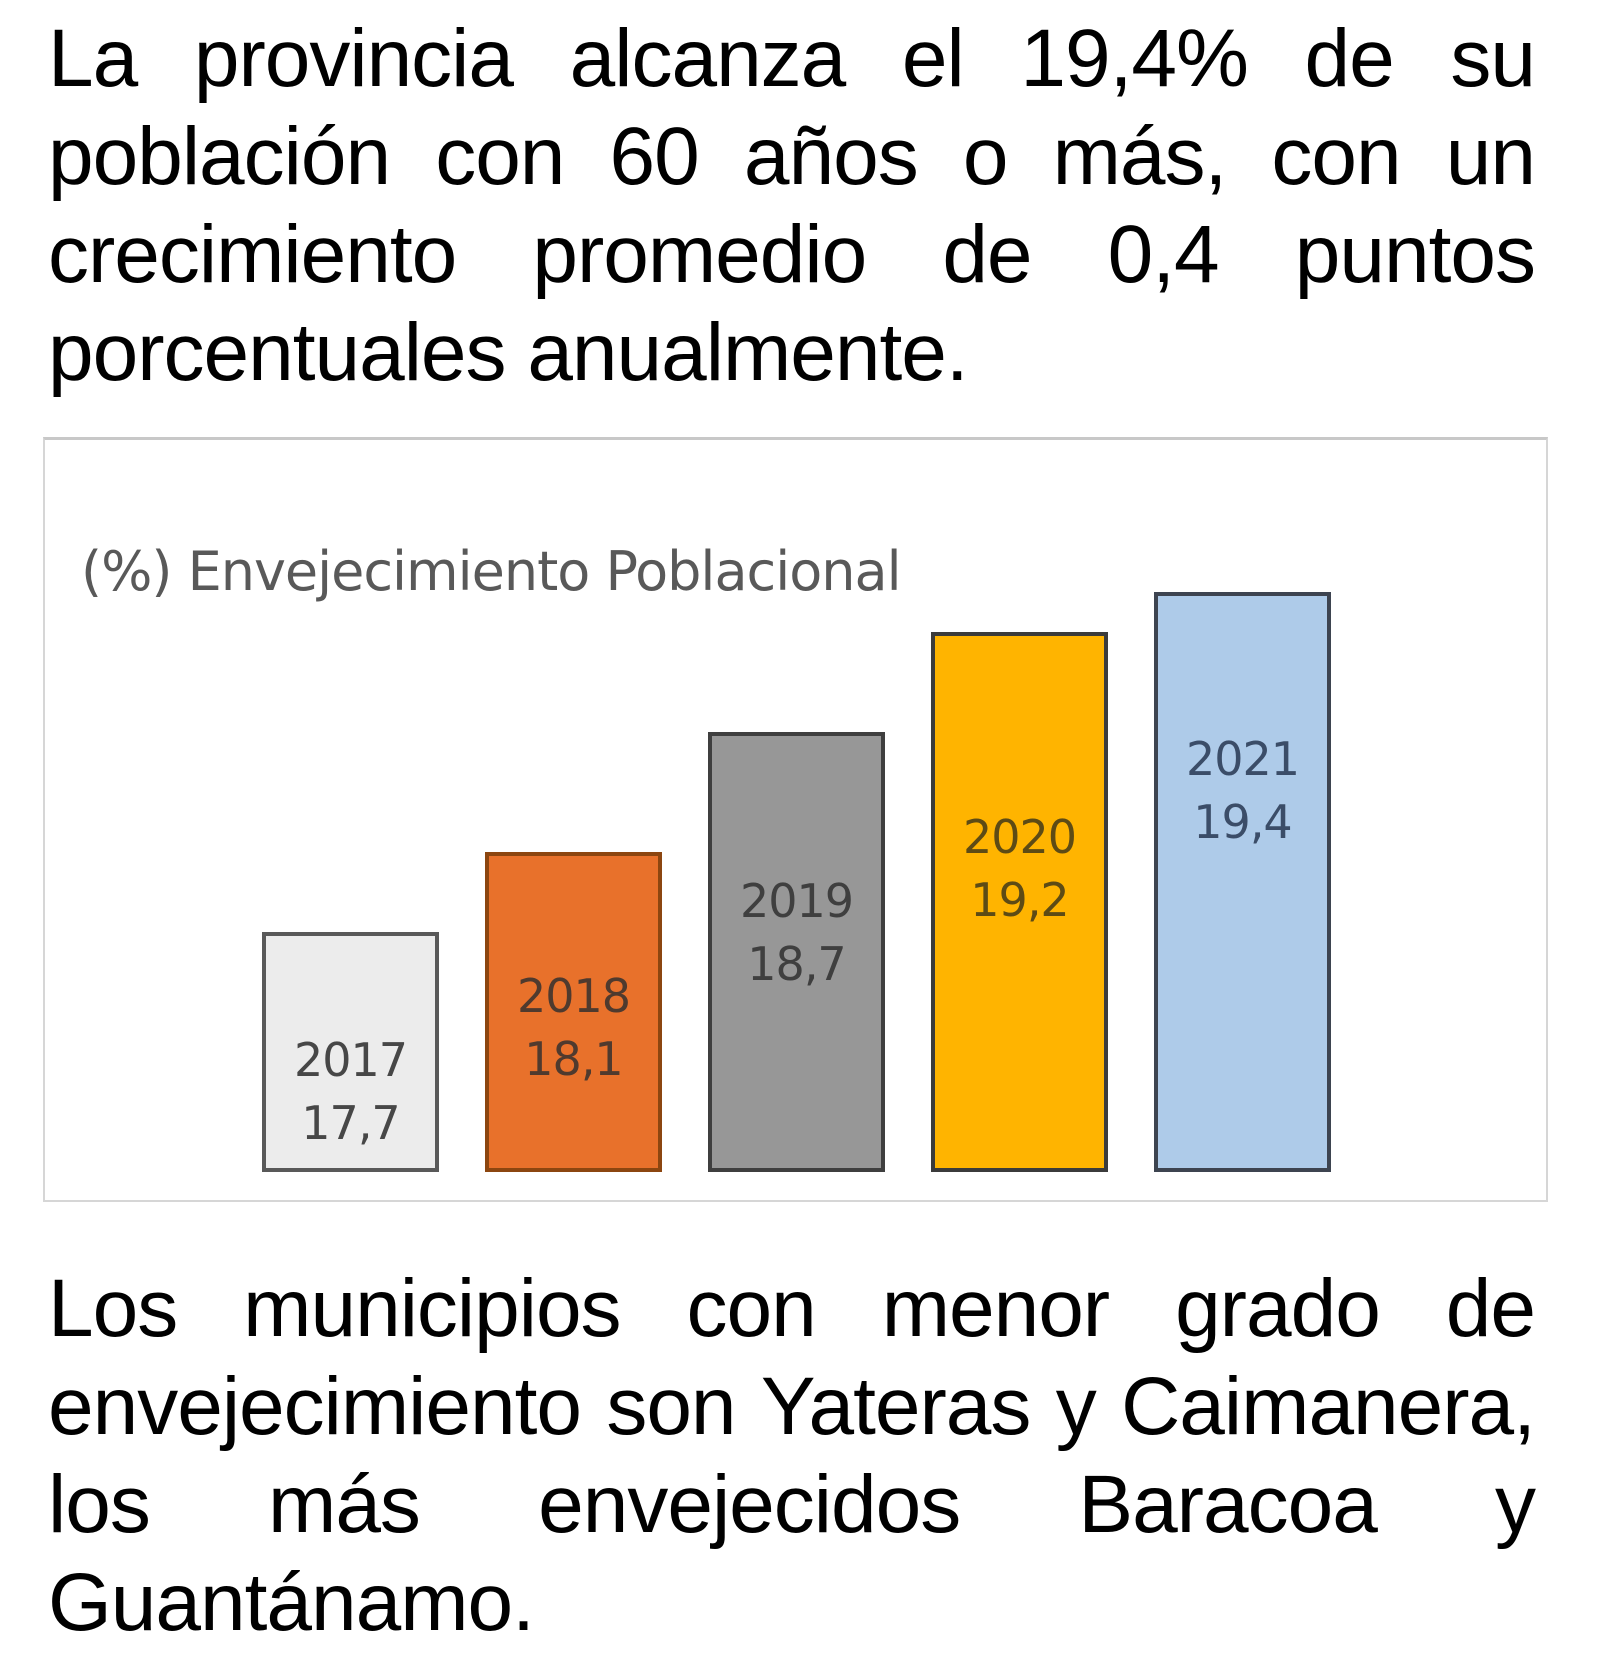  I want to click on word: Los, so click(113, 1308).